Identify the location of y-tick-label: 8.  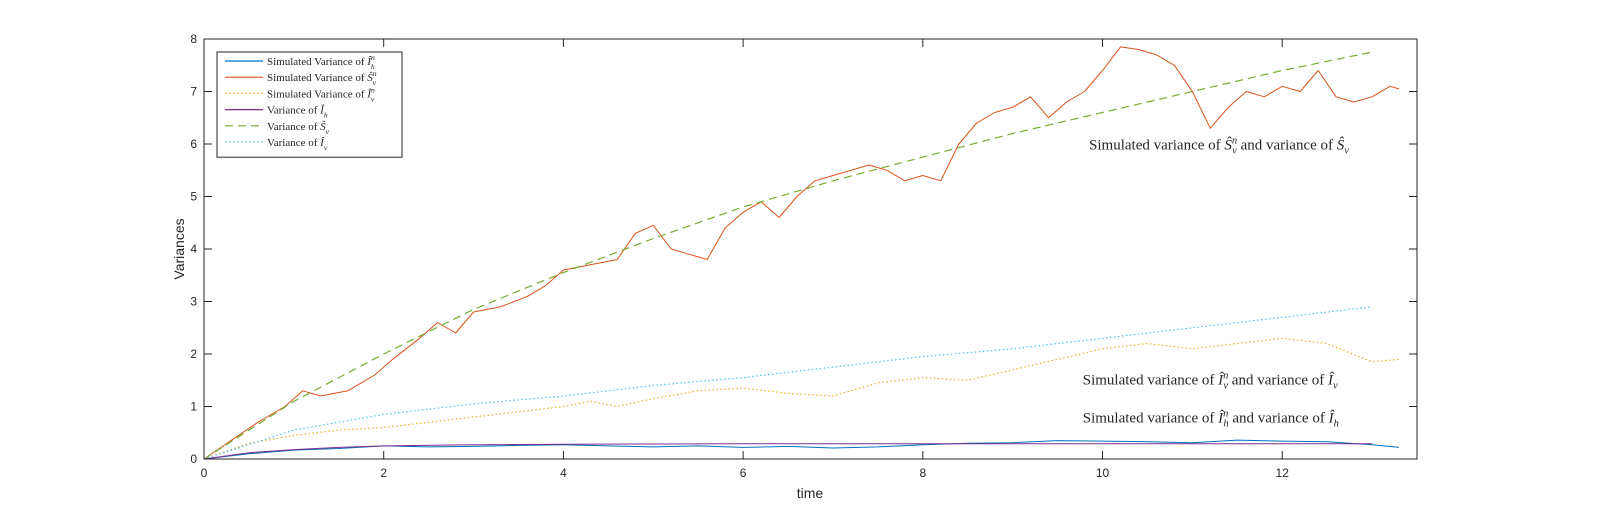
(193, 39).